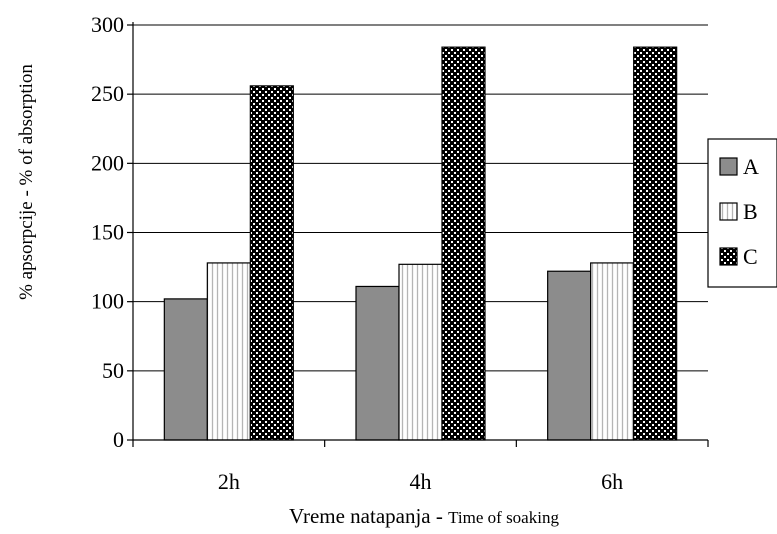 The width and height of the screenshot is (777, 534). Describe the element at coordinates (728, 256) in the screenshot. I see `legend-swatch-C` at that location.